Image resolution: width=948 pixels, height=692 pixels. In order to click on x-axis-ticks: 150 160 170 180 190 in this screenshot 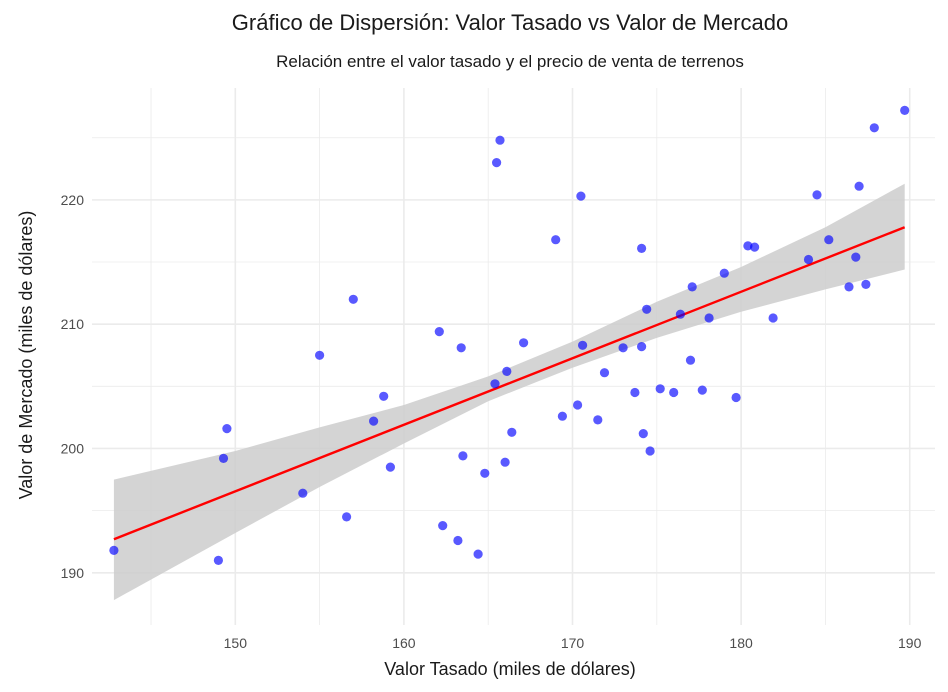, I will do `click(573, 643)`.